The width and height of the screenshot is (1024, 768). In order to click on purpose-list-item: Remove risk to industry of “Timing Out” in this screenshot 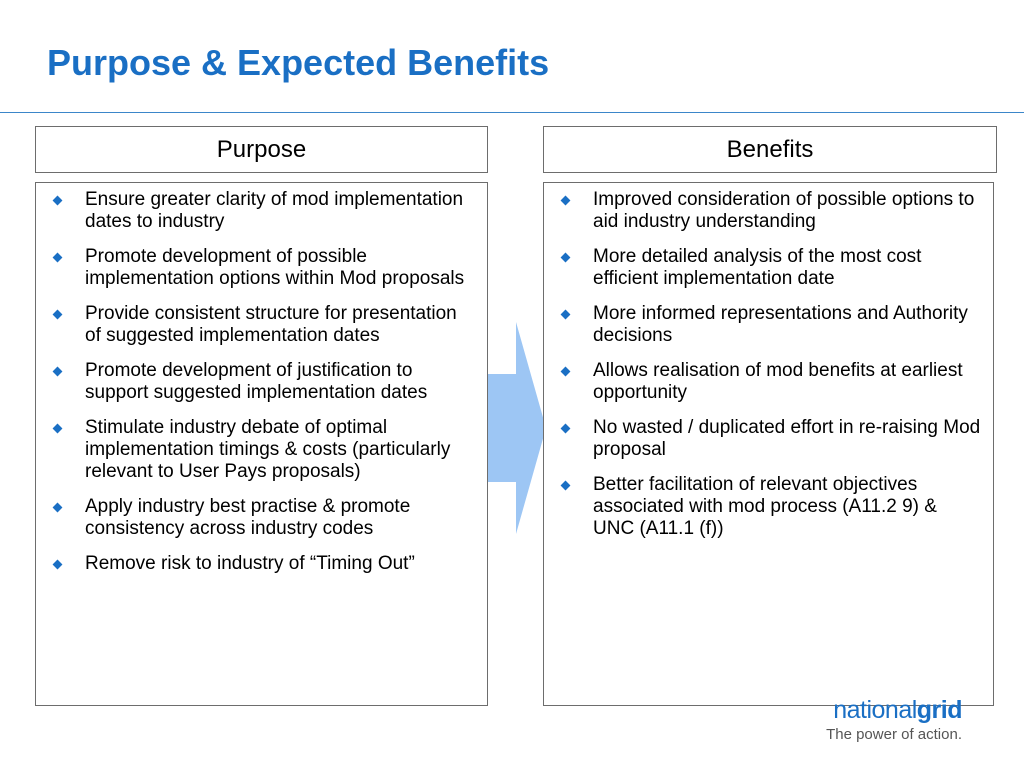, I will do `click(263, 564)`.